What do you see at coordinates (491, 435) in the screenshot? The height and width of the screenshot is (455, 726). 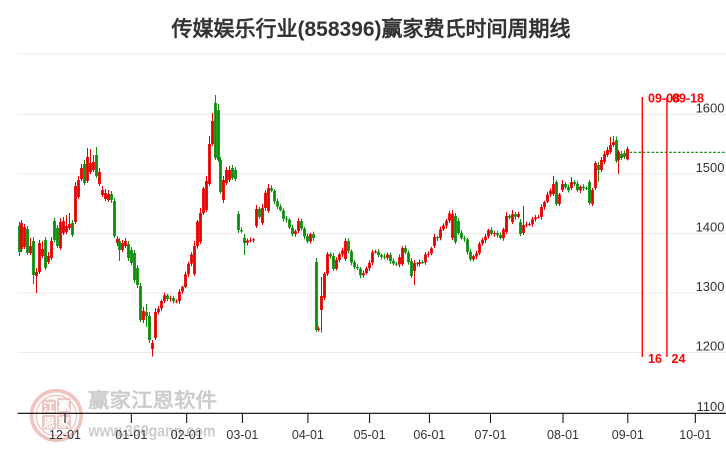 I see `svg-text: 07-01` at bounding box center [491, 435].